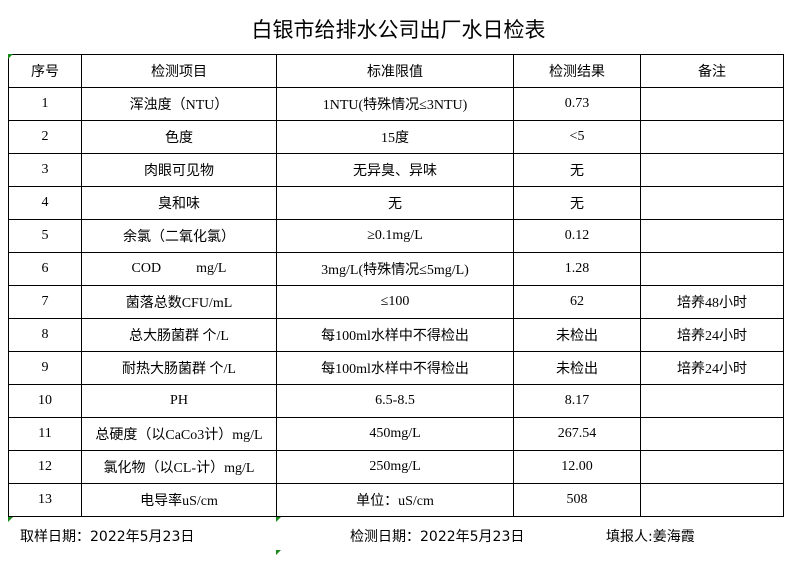 This screenshot has width=797, height=562. What do you see at coordinates (577, 500) in the screenshot?
I see `test-result-cell: 508` at bounding box center [577, 500].